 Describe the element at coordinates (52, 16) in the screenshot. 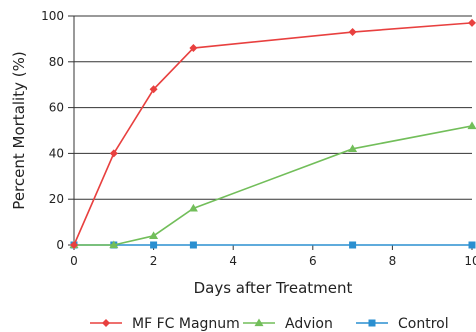

I see `y-tick-label-100: 100` at that location.